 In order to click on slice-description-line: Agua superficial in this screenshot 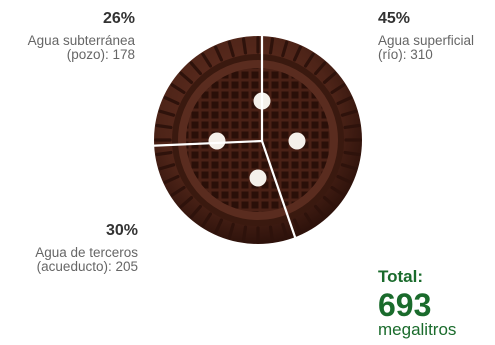, I will do `click(426, 40)`.